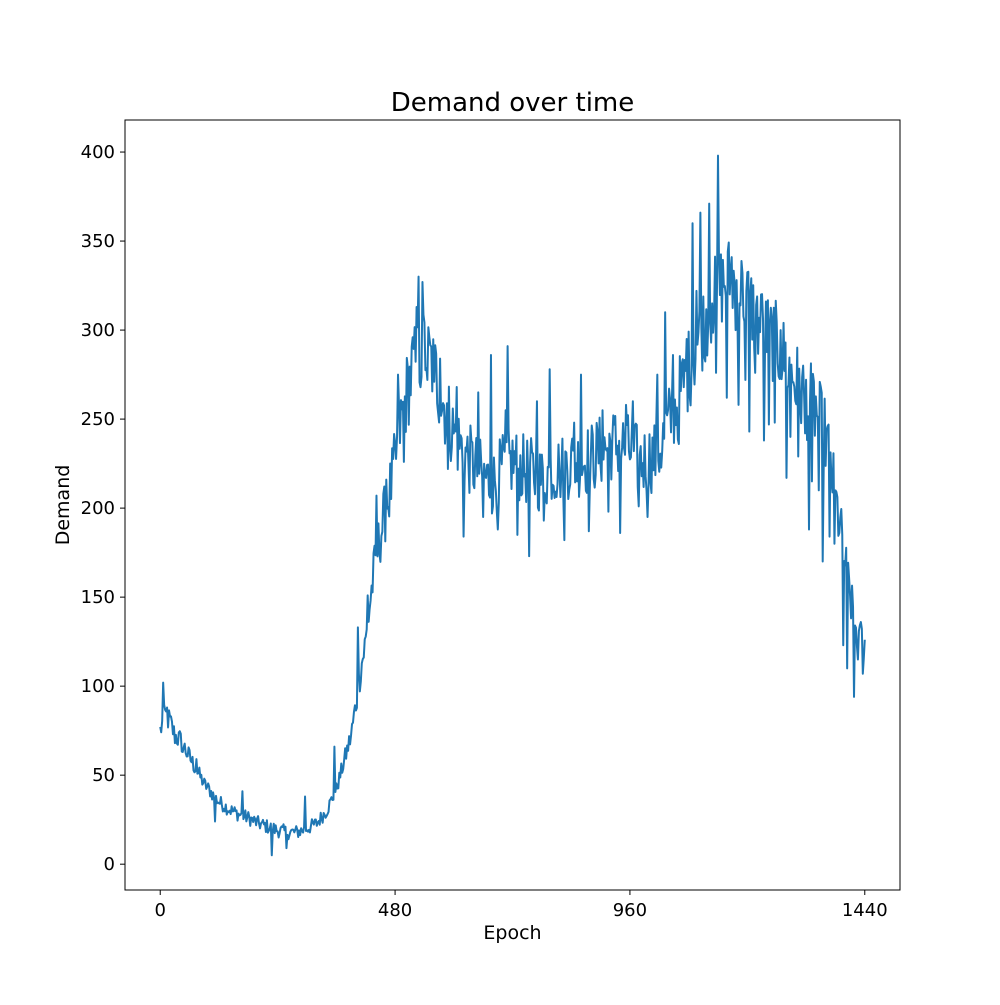 The width and height of the screenshot is (1000, 1005). I want to click on x-tick-label: 1440, so click(865, 910).